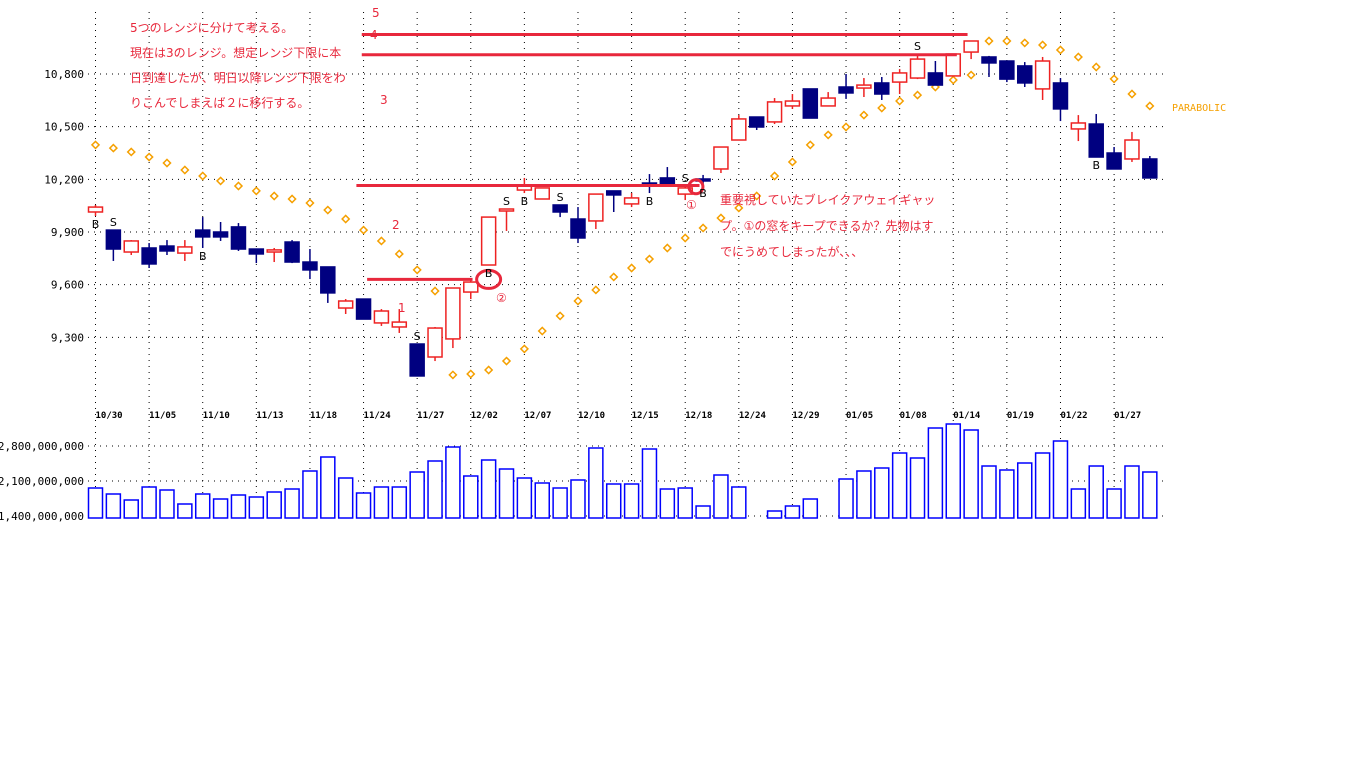 The width and height of the screenshot is (1366, 768). I want to click on y-tick-label: 9,300, so click(67, 337).